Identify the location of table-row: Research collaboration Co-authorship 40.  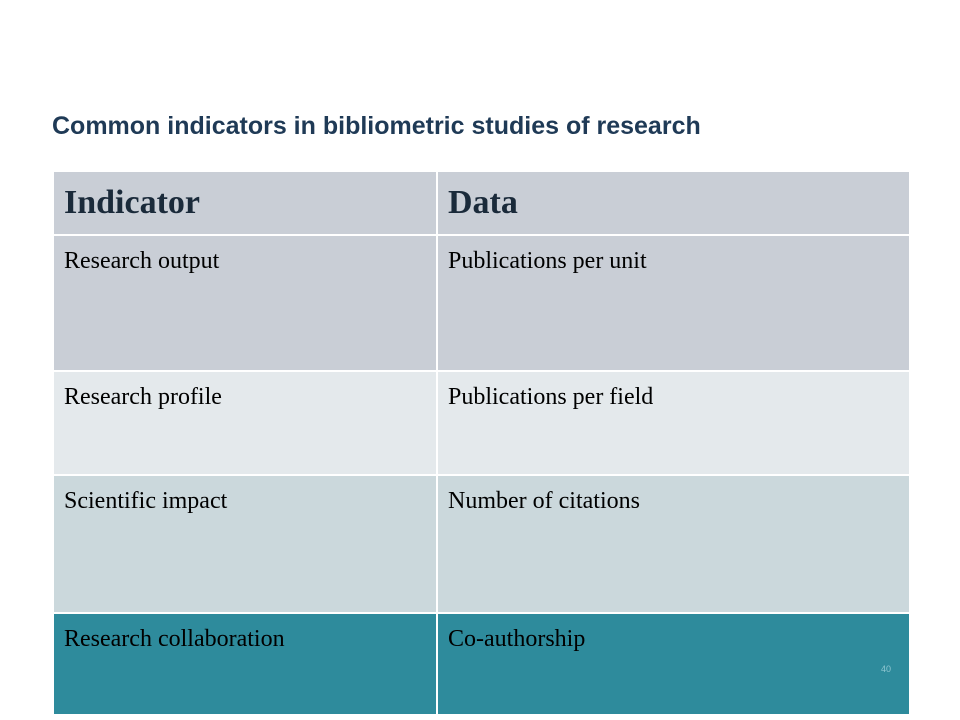
(481, 664).